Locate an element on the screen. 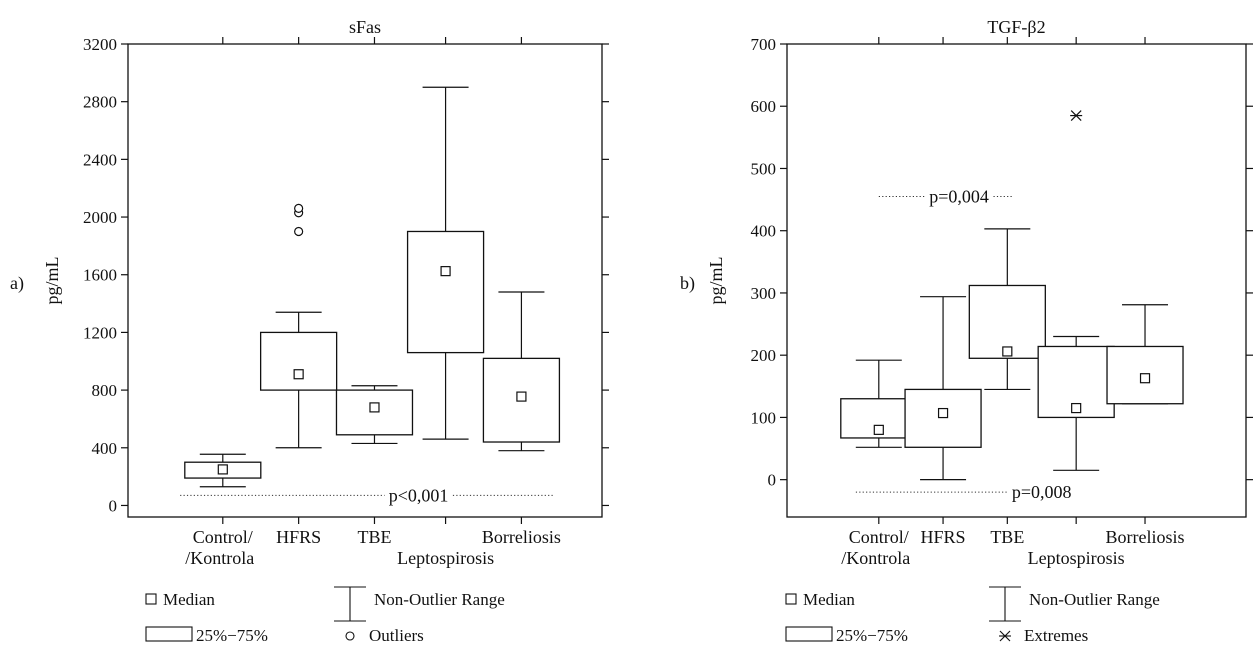 This screenshot has width=1256, height=653. panel-label: b) is located at coordinates (687, 283).